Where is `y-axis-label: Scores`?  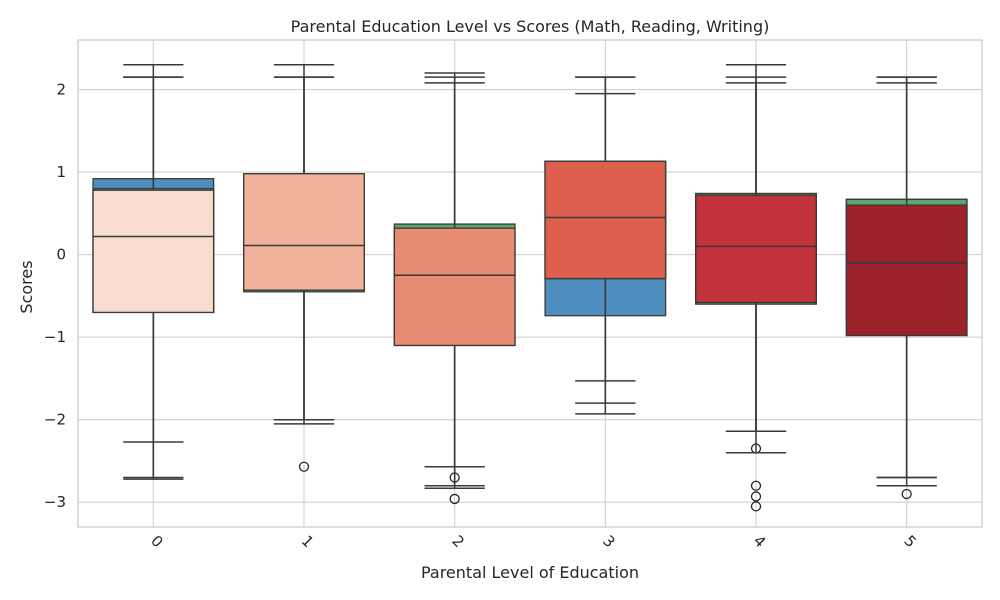 y-axis-label: Scores is located at coordinates (26, 286).